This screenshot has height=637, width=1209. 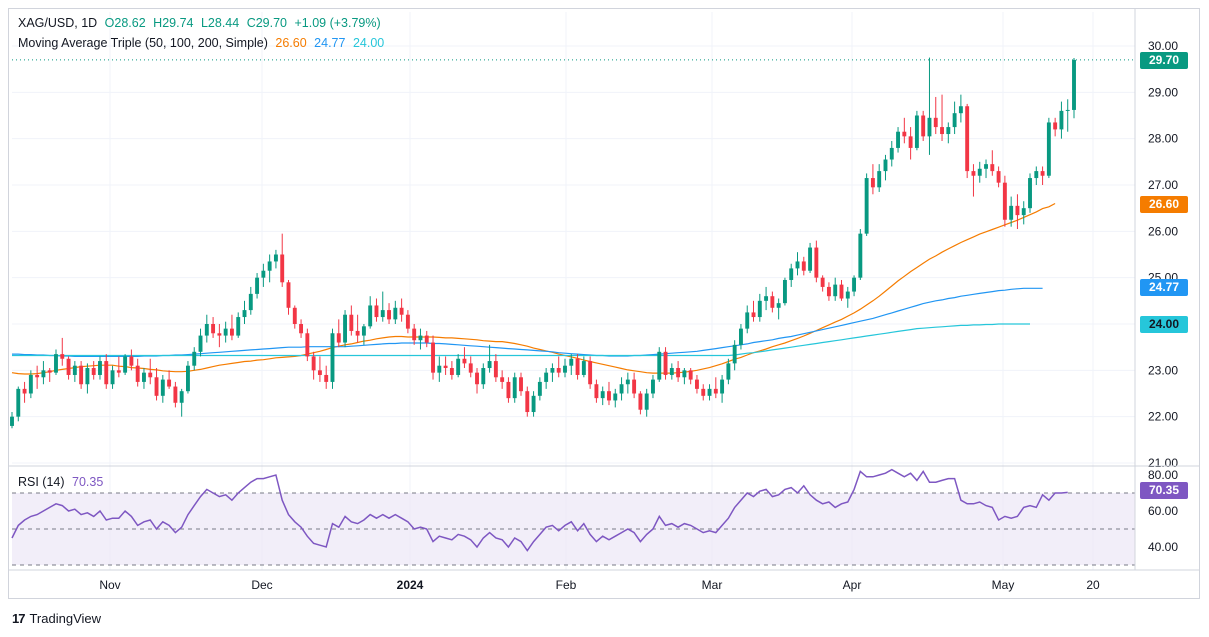 What do you see at coordinates (261, 585) in the screenshot?
I see `time-tick-label: Dec` at bounding box center [261, 585].